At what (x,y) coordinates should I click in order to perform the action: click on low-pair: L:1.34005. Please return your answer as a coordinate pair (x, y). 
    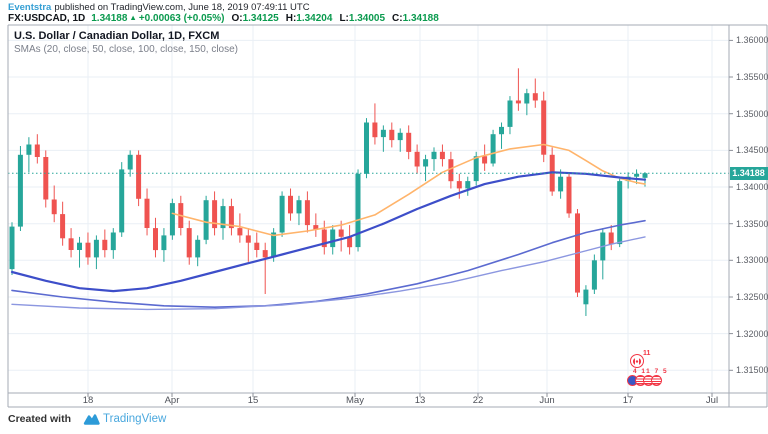
    Looking at the image, I should click on (362, 18).